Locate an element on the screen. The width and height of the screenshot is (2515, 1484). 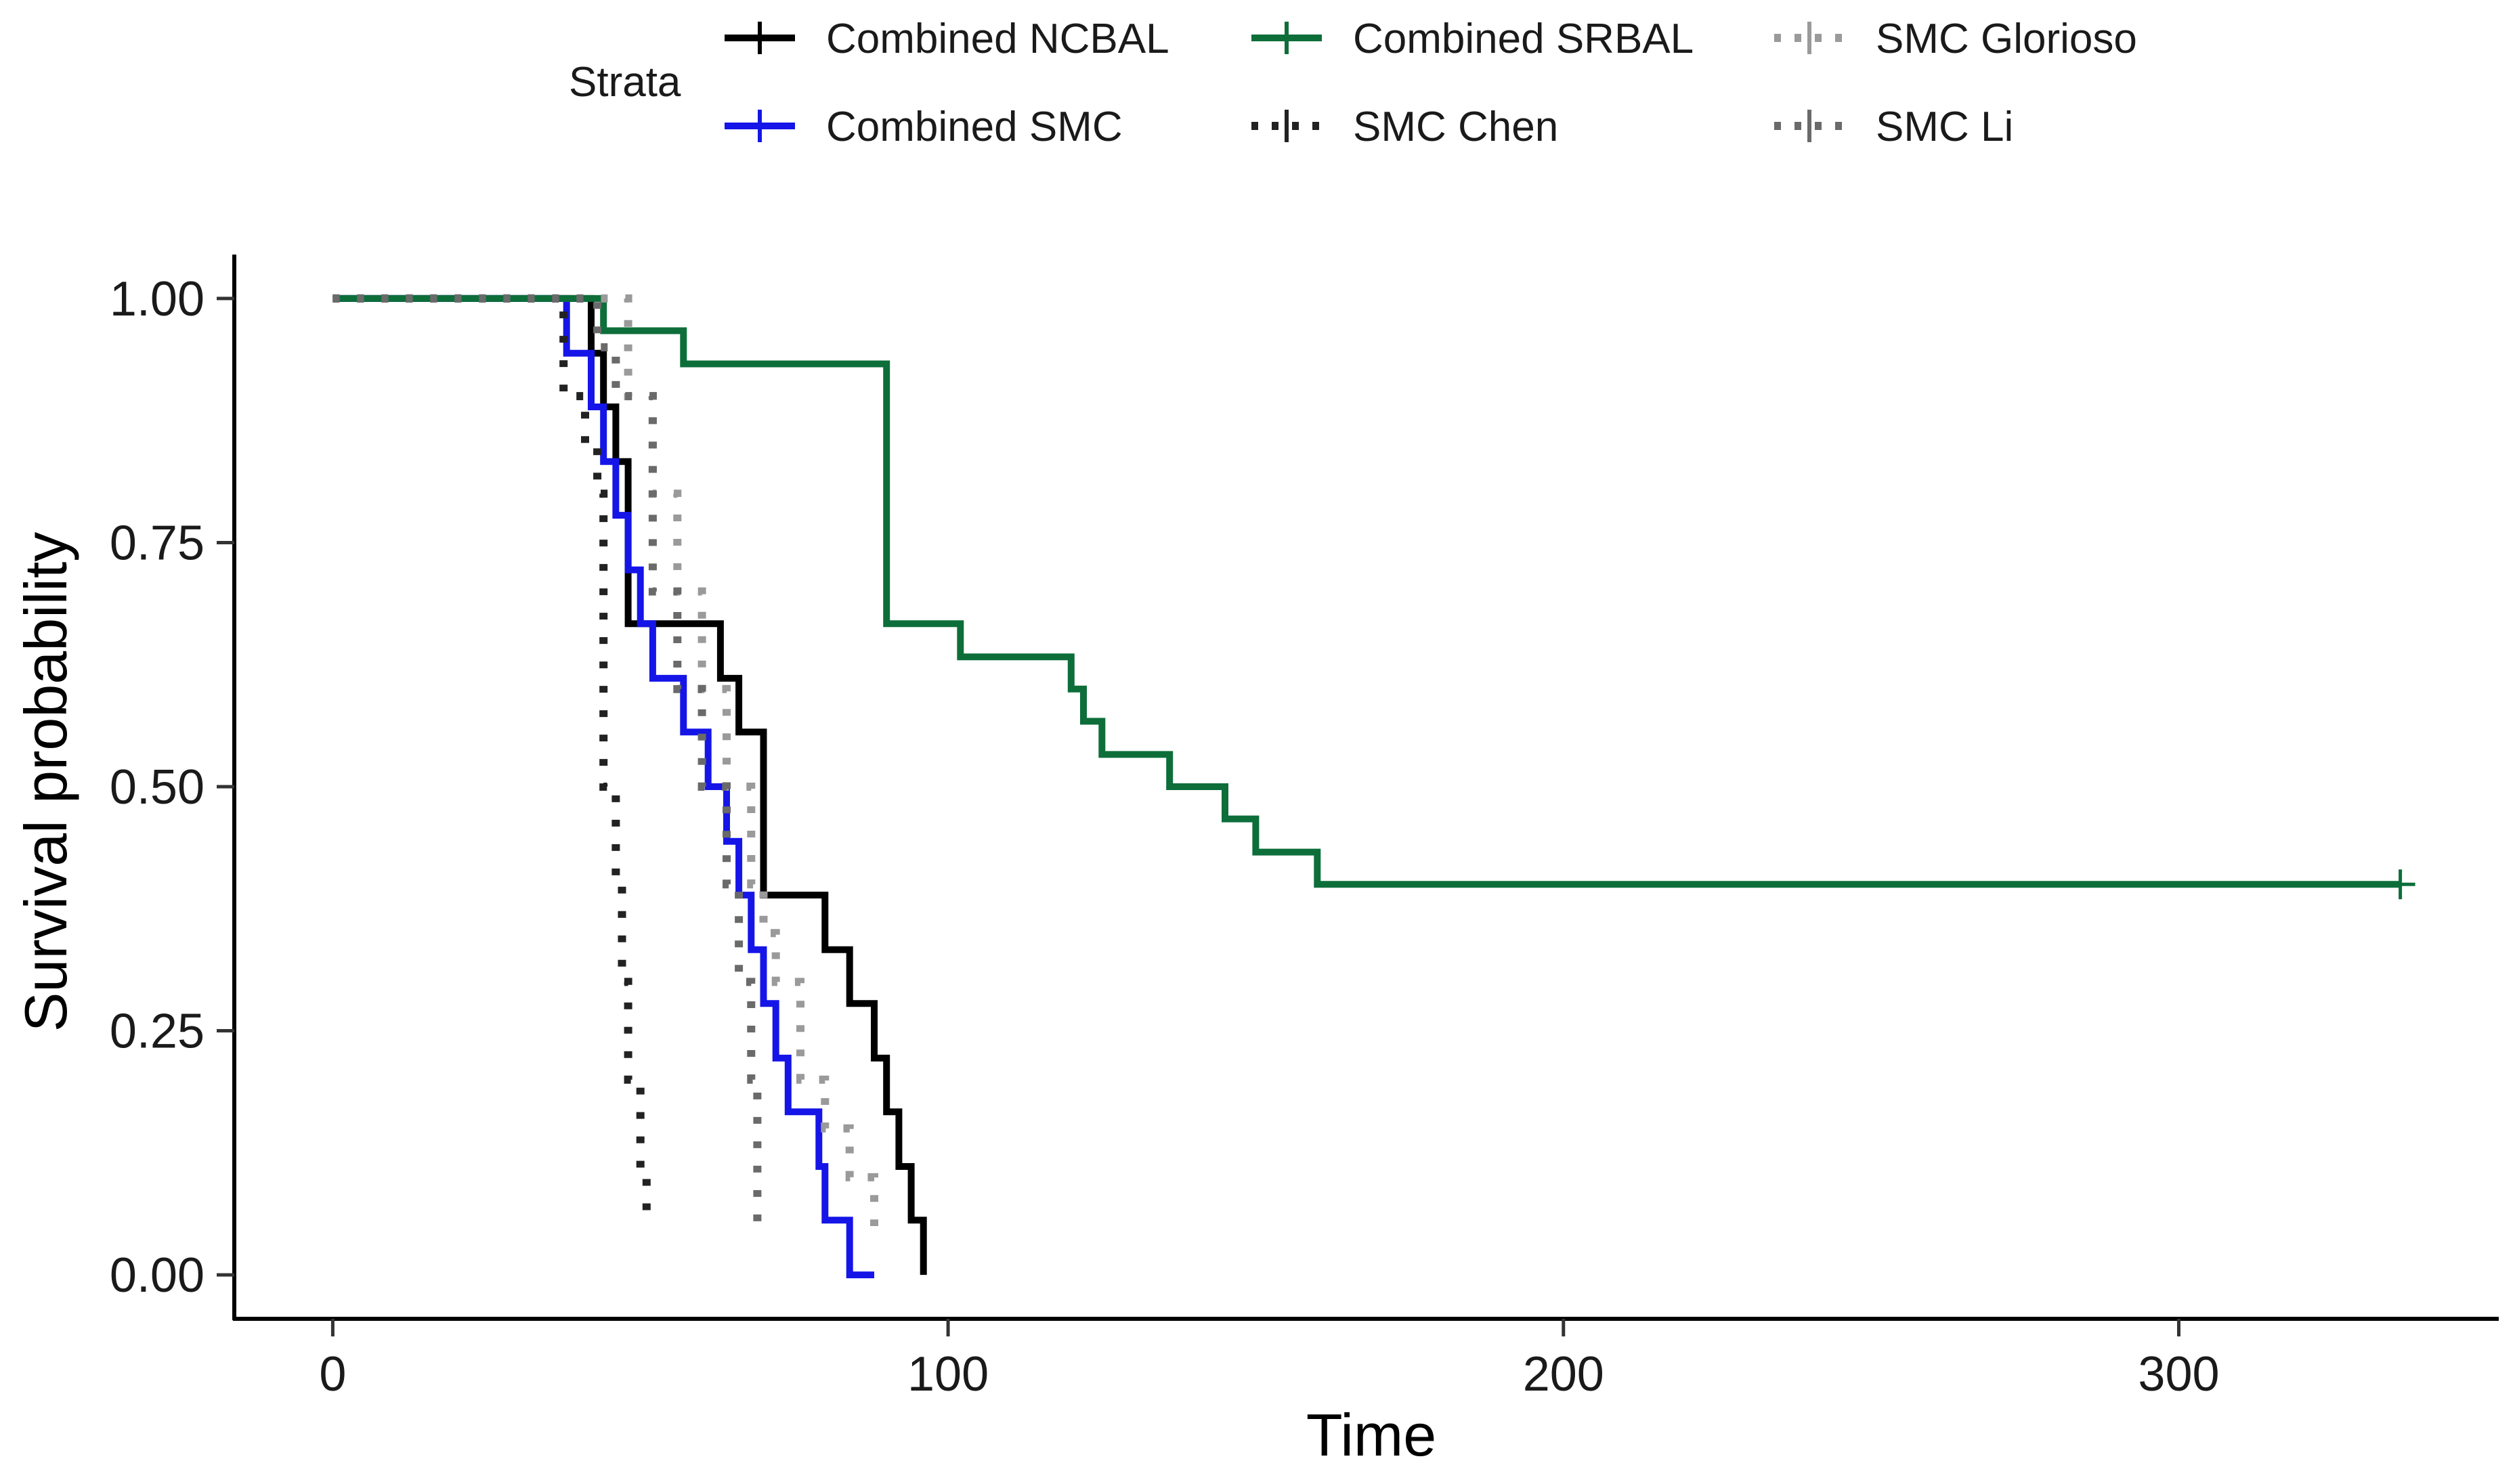
series-line-smc-chen is located at coordinates (492, 760).